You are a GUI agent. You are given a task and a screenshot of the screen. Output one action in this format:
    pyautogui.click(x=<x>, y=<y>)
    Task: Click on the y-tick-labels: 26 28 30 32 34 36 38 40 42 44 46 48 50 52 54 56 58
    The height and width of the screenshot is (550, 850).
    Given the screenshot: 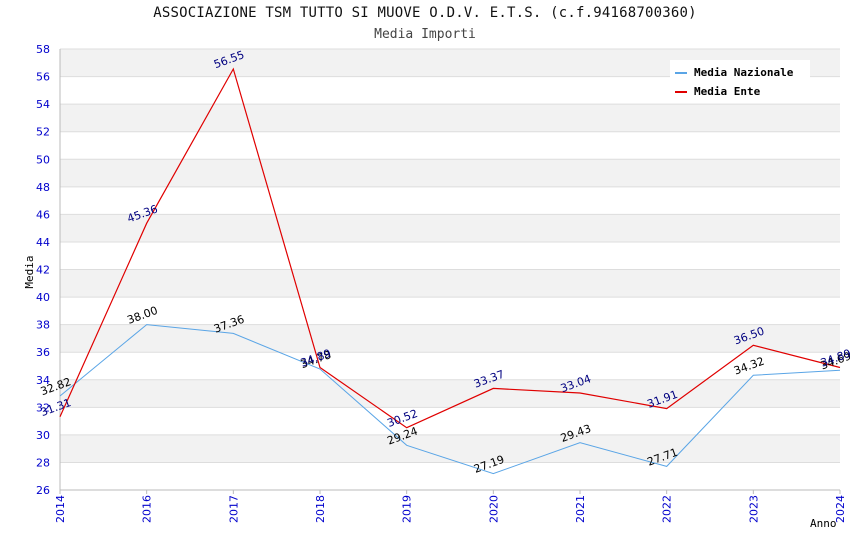 What is the action you would take?
    pyautogui.click(x=43, y=270)
    